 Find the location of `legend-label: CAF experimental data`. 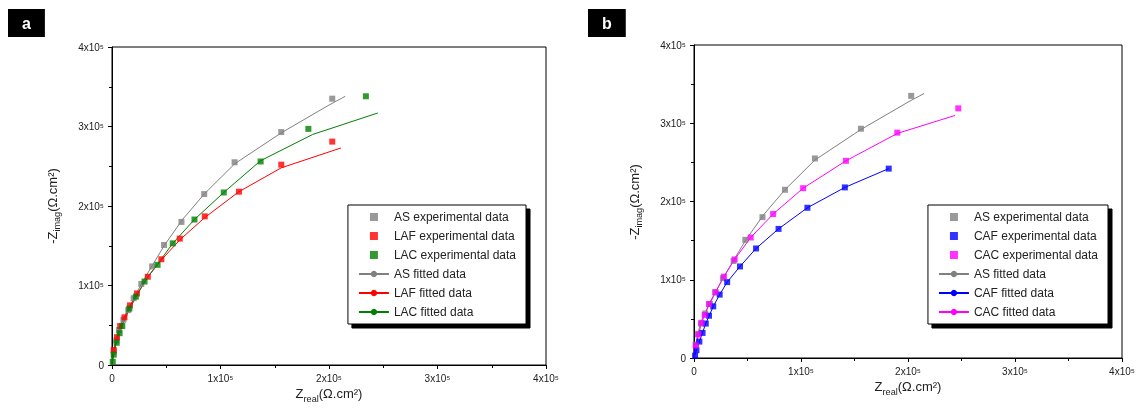

legend-label: CAF experimental data is located at coordinates (1035, 236).